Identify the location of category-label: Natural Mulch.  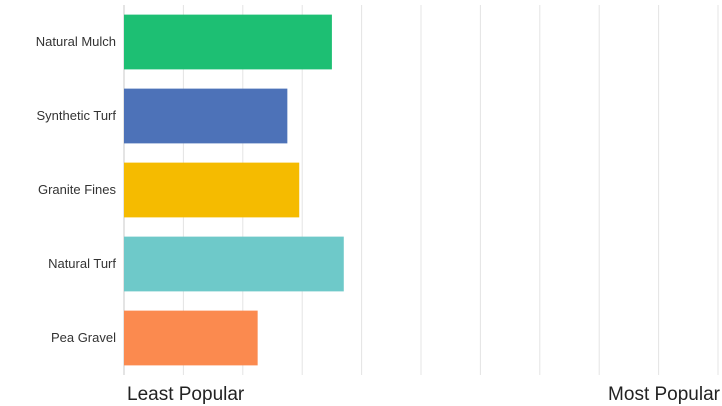
(76, 41).